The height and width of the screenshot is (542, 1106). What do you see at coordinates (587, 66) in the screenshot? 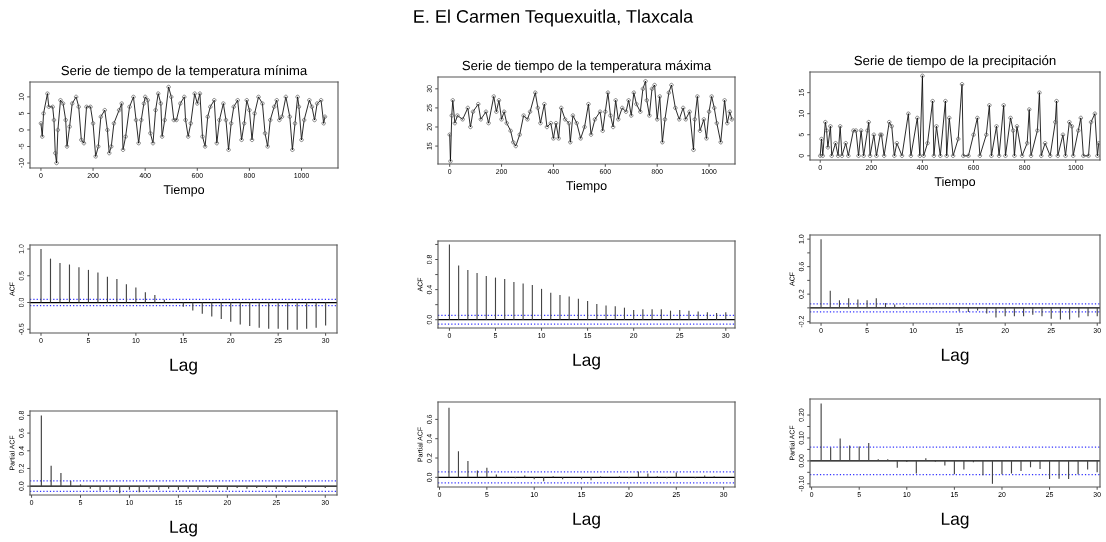
I see `chart-title: Serie de tiempo de la temperatura máxima` at bounding box center [587, 66].